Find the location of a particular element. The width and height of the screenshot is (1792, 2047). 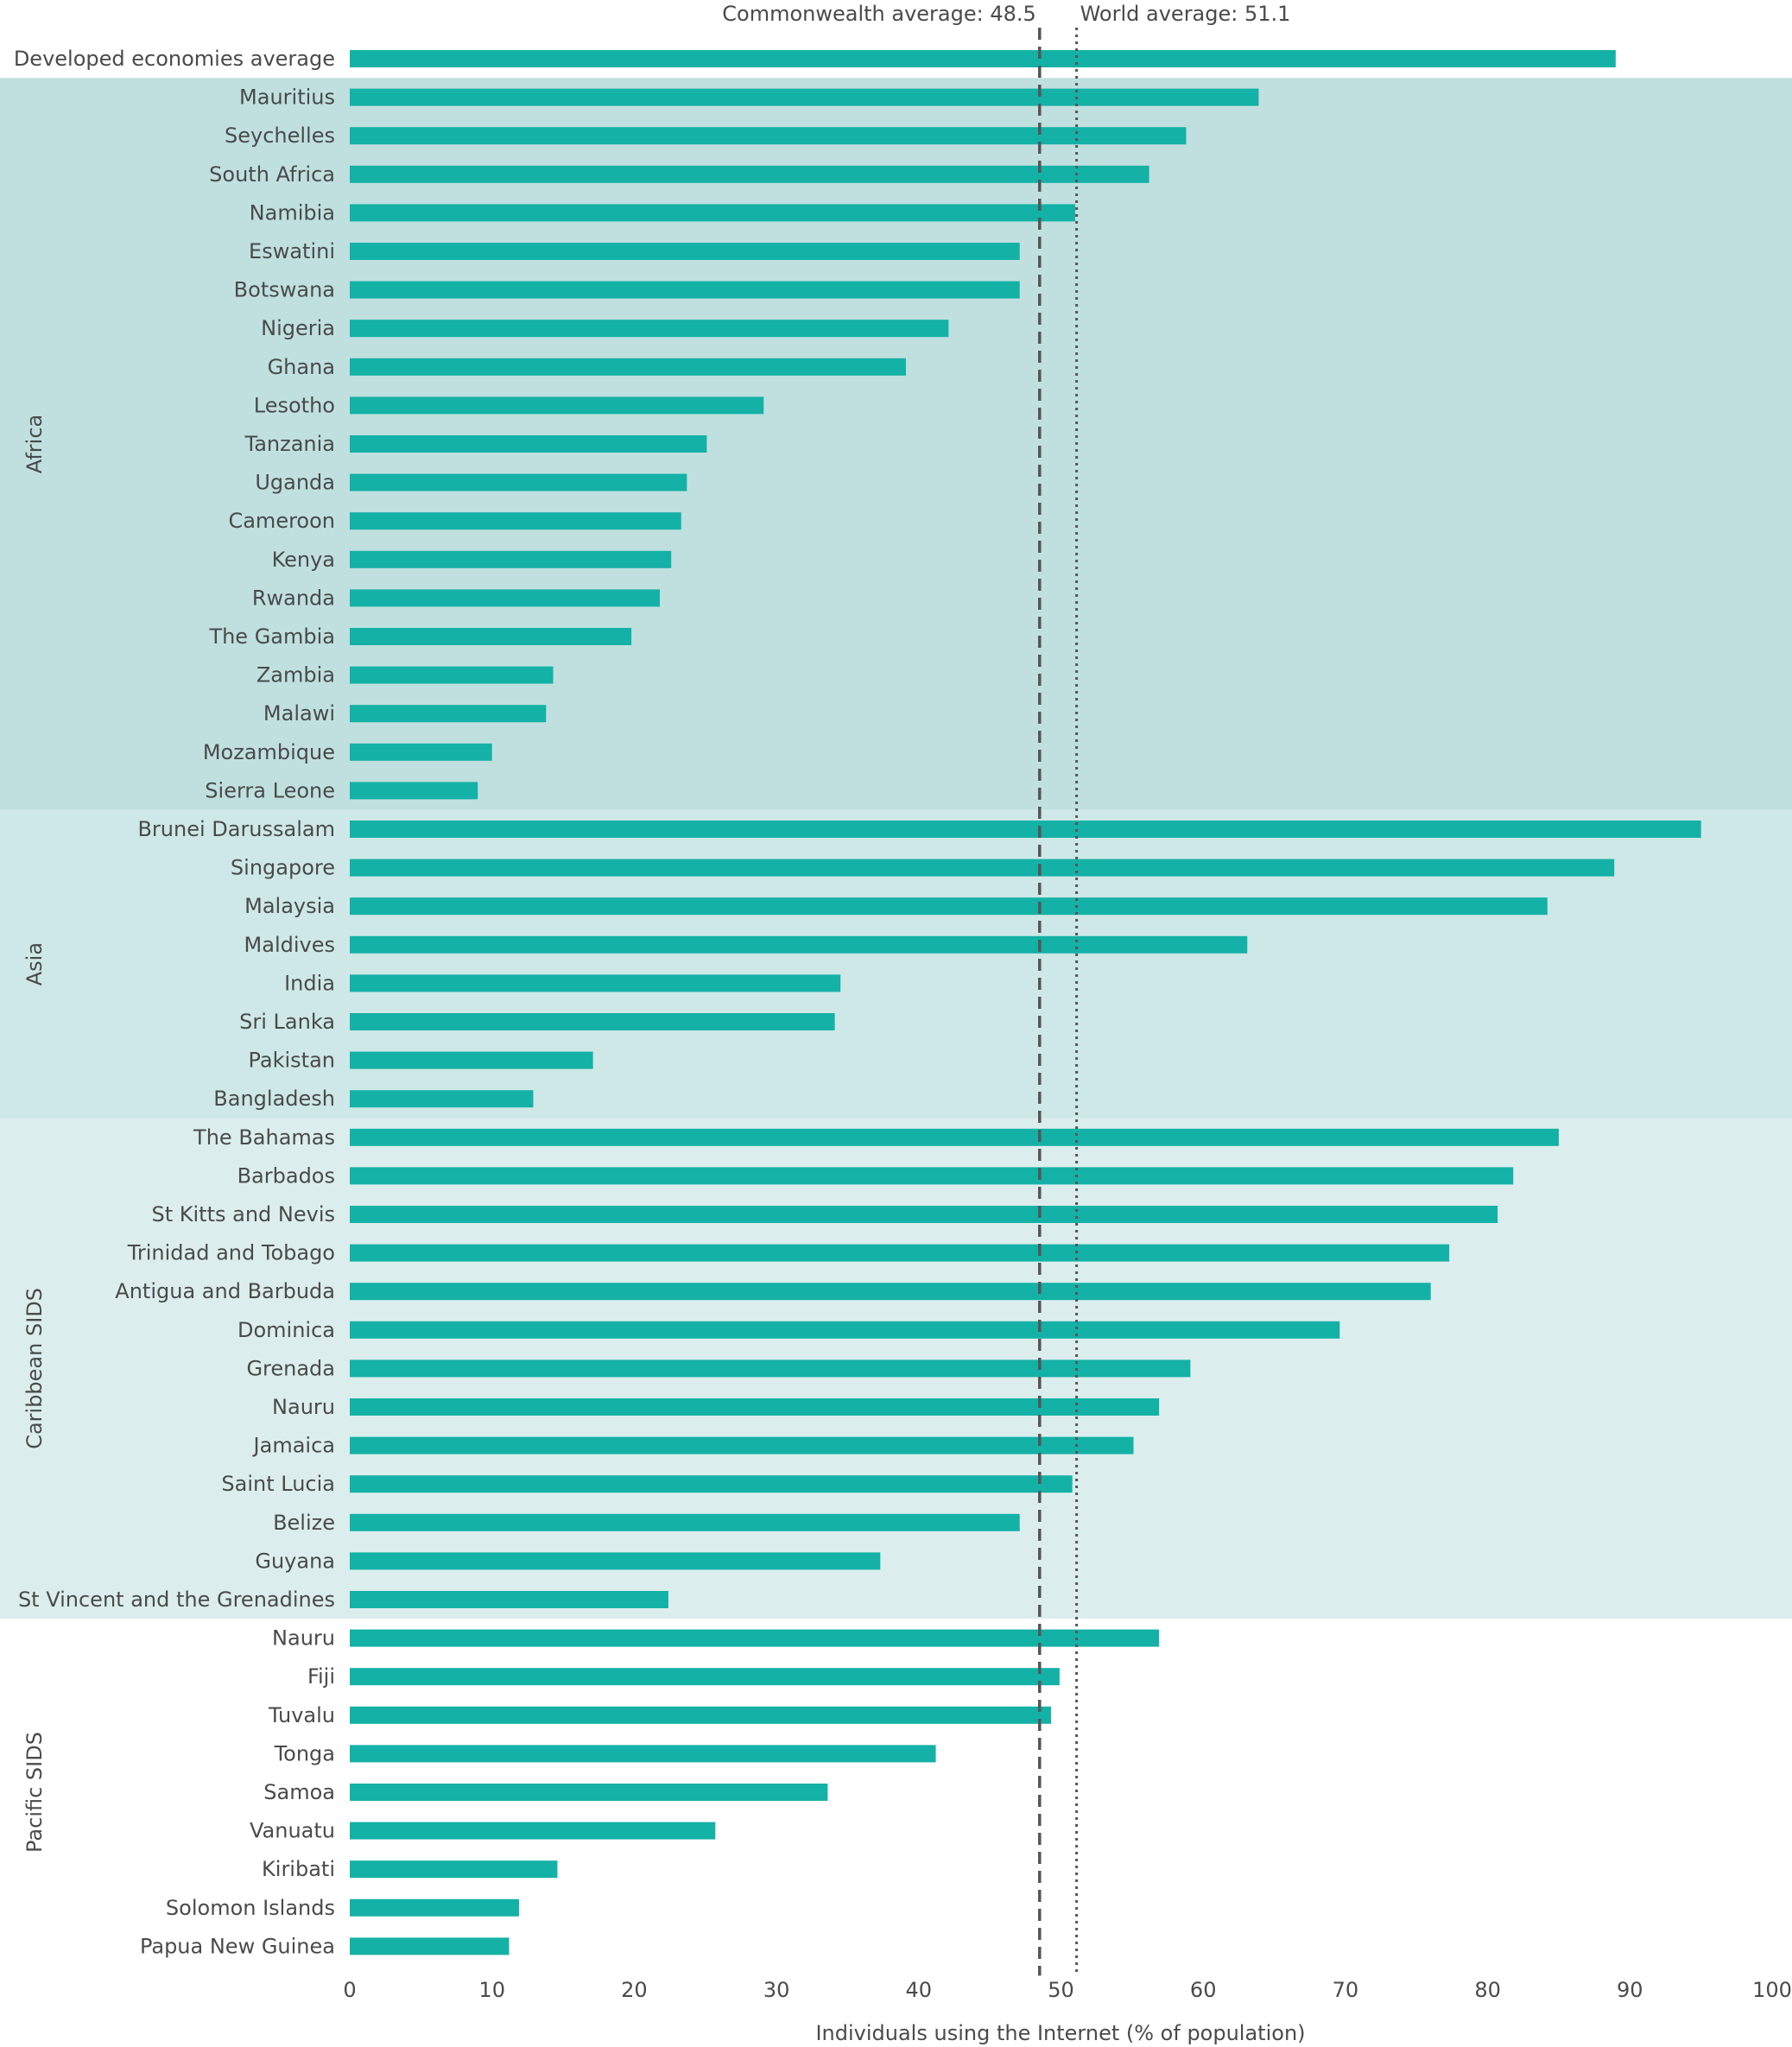

category-label: Sierra Leone is located at coordinates (270, 790).